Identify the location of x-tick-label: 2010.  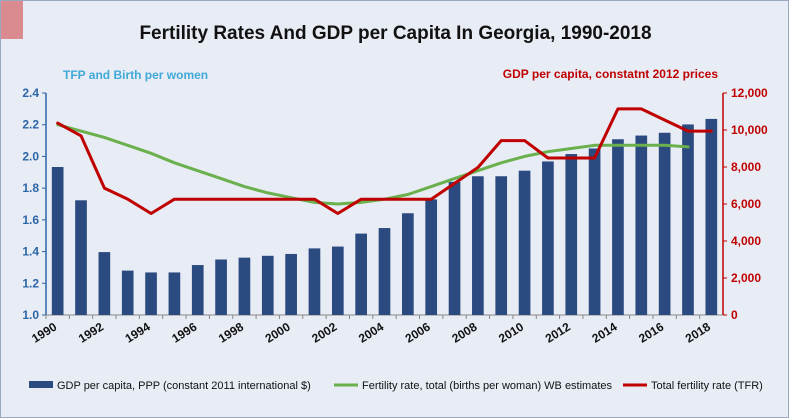
(511, 333).